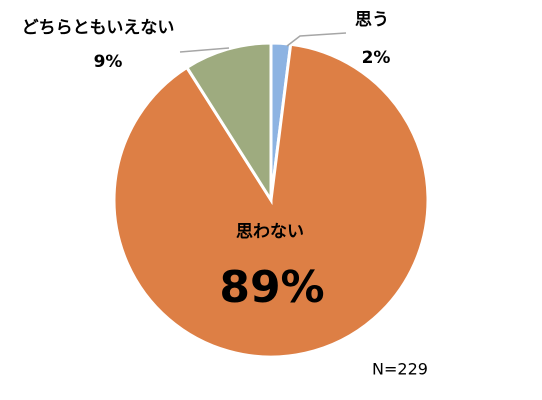 This screenshot has width=542, height=400. I want to click on pie-slice, so click(228, 123).